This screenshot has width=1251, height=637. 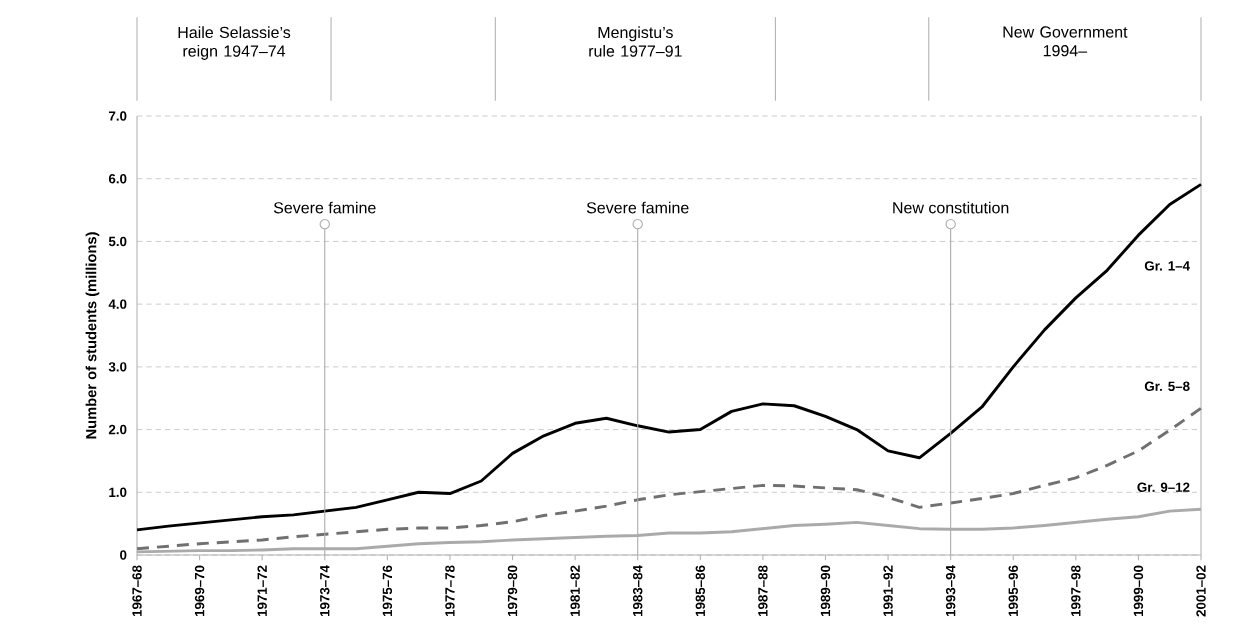 What do you see at coordinates (635, 41) in the screenshot?
I see `text: Mengistu’s rule 1977–91` at bounding box center [635, 41].